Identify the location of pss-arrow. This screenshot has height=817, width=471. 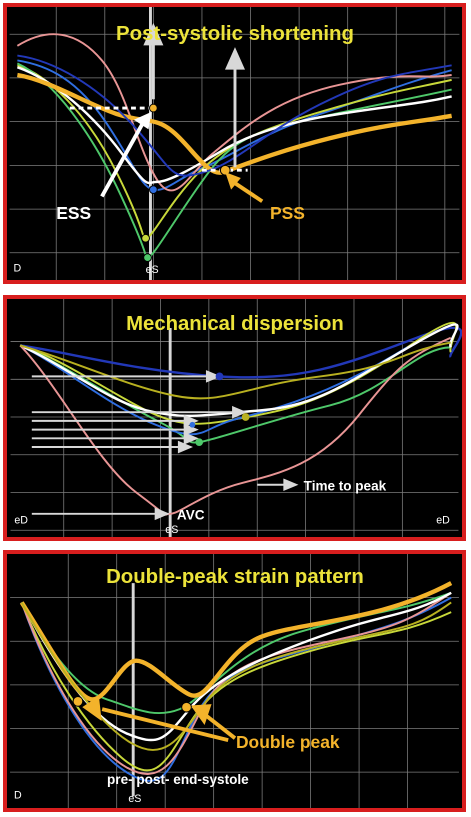
(244, 187).